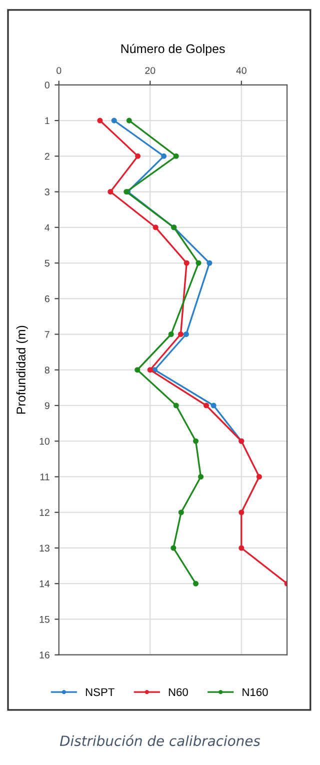 This screenshot has width=320, height=765. Describe the element at coordinates (47, 85) in the screenshot. I see `y-tick-label: 0` at that location.